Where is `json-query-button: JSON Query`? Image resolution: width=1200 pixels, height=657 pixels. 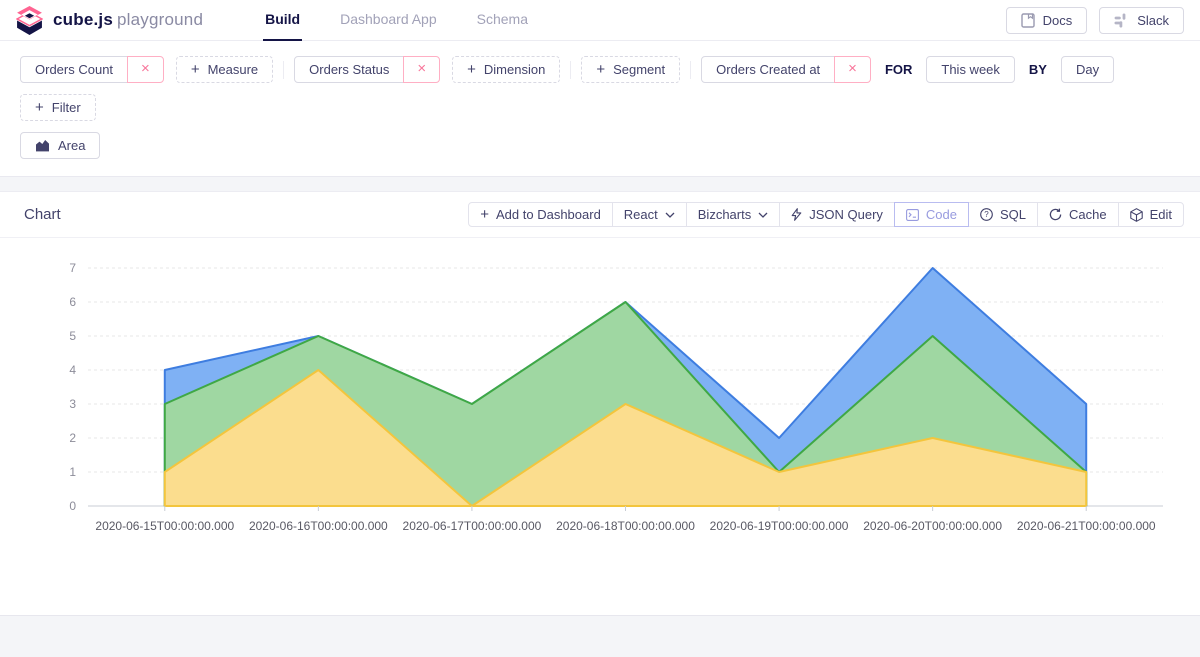
json-query-button: JSON Query is located at coordinates (837, 214).